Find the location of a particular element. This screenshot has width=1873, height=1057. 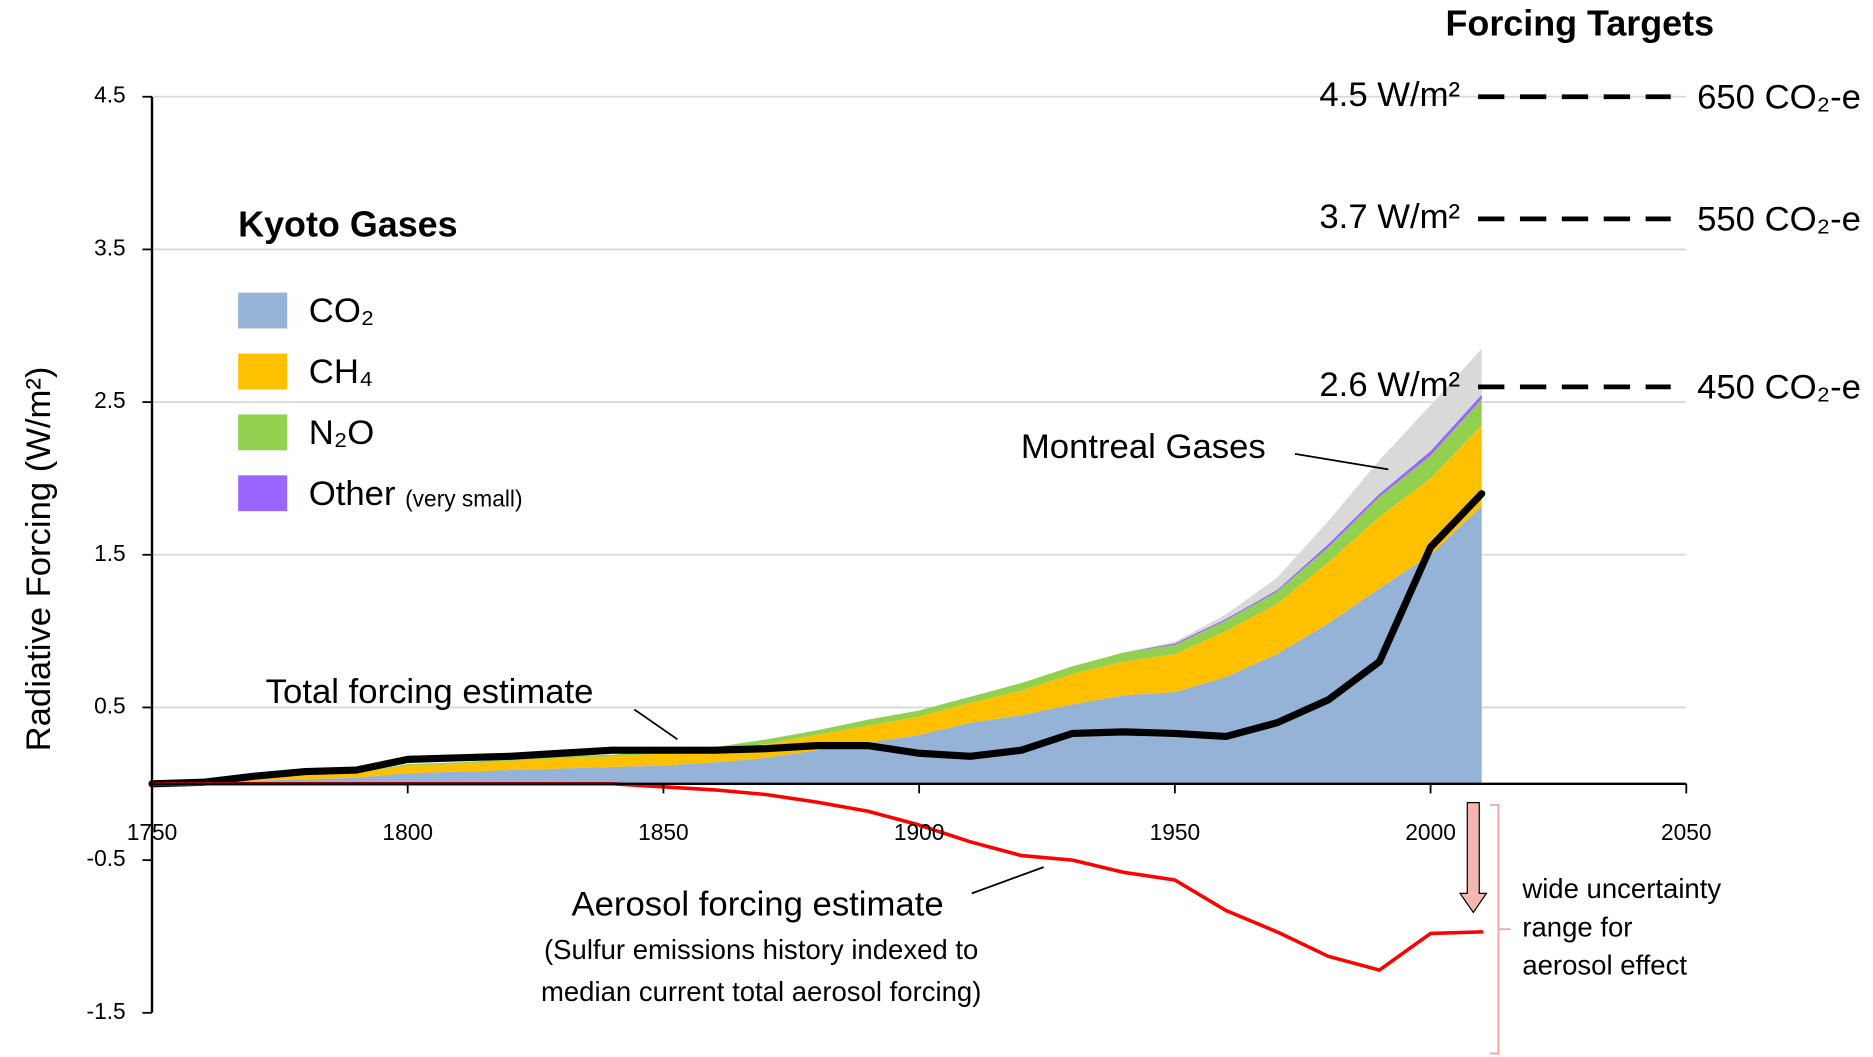

target-label: 3.7 W/m² is located at coordinates (1389, 217).